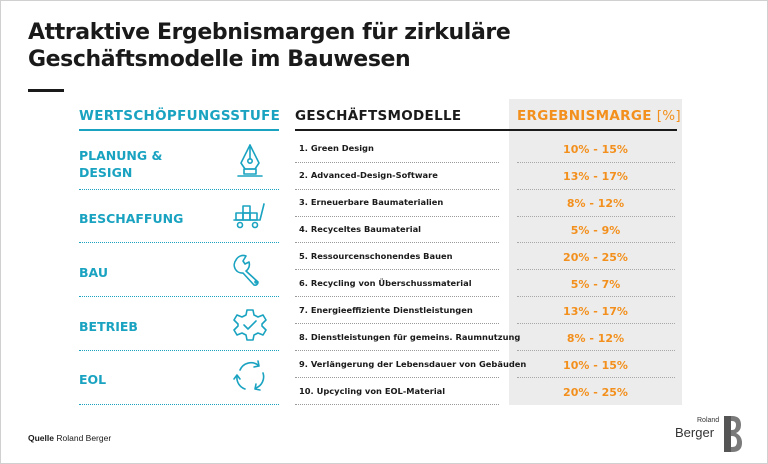 Image resolution: width=768 pixels, height=464 pixels. What do you see at coordinates (250, 160) in the screenshot?
I see `pen-nib-icon` at bounding box center [250, 160].